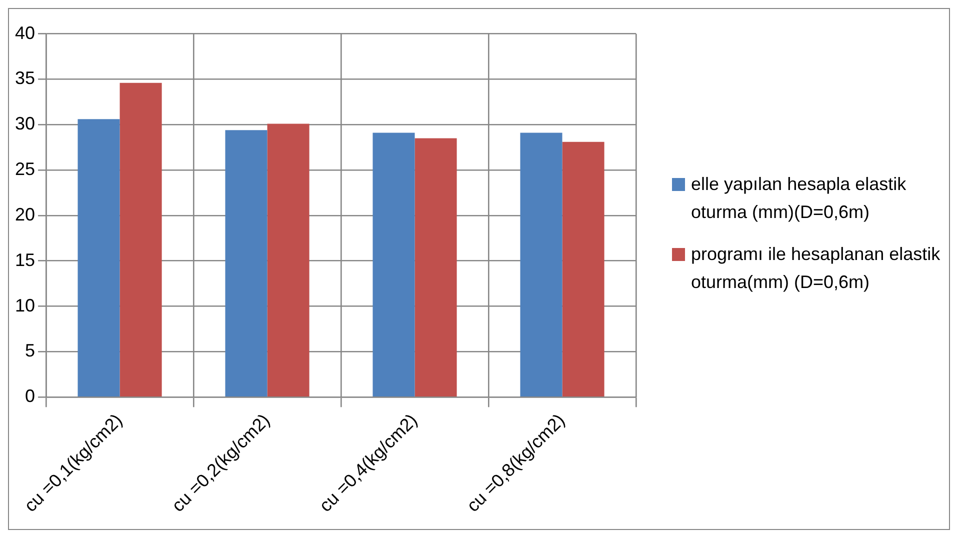 This screenshot has width=957, height=536. I want to click on y-tick-label: 20, so click(25, 214).